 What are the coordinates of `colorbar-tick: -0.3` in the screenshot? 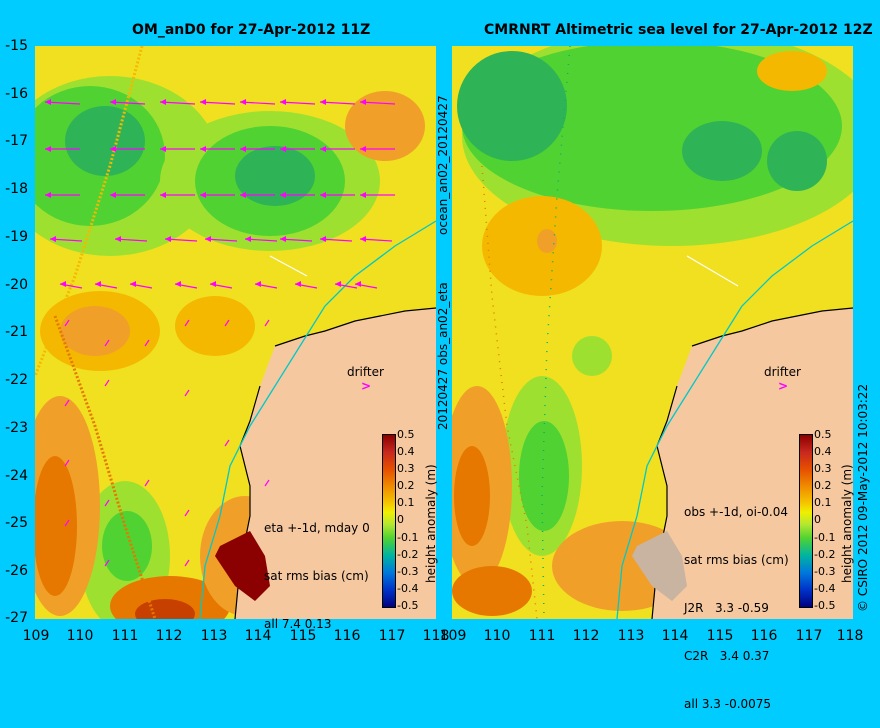 It's located at (408, 571).